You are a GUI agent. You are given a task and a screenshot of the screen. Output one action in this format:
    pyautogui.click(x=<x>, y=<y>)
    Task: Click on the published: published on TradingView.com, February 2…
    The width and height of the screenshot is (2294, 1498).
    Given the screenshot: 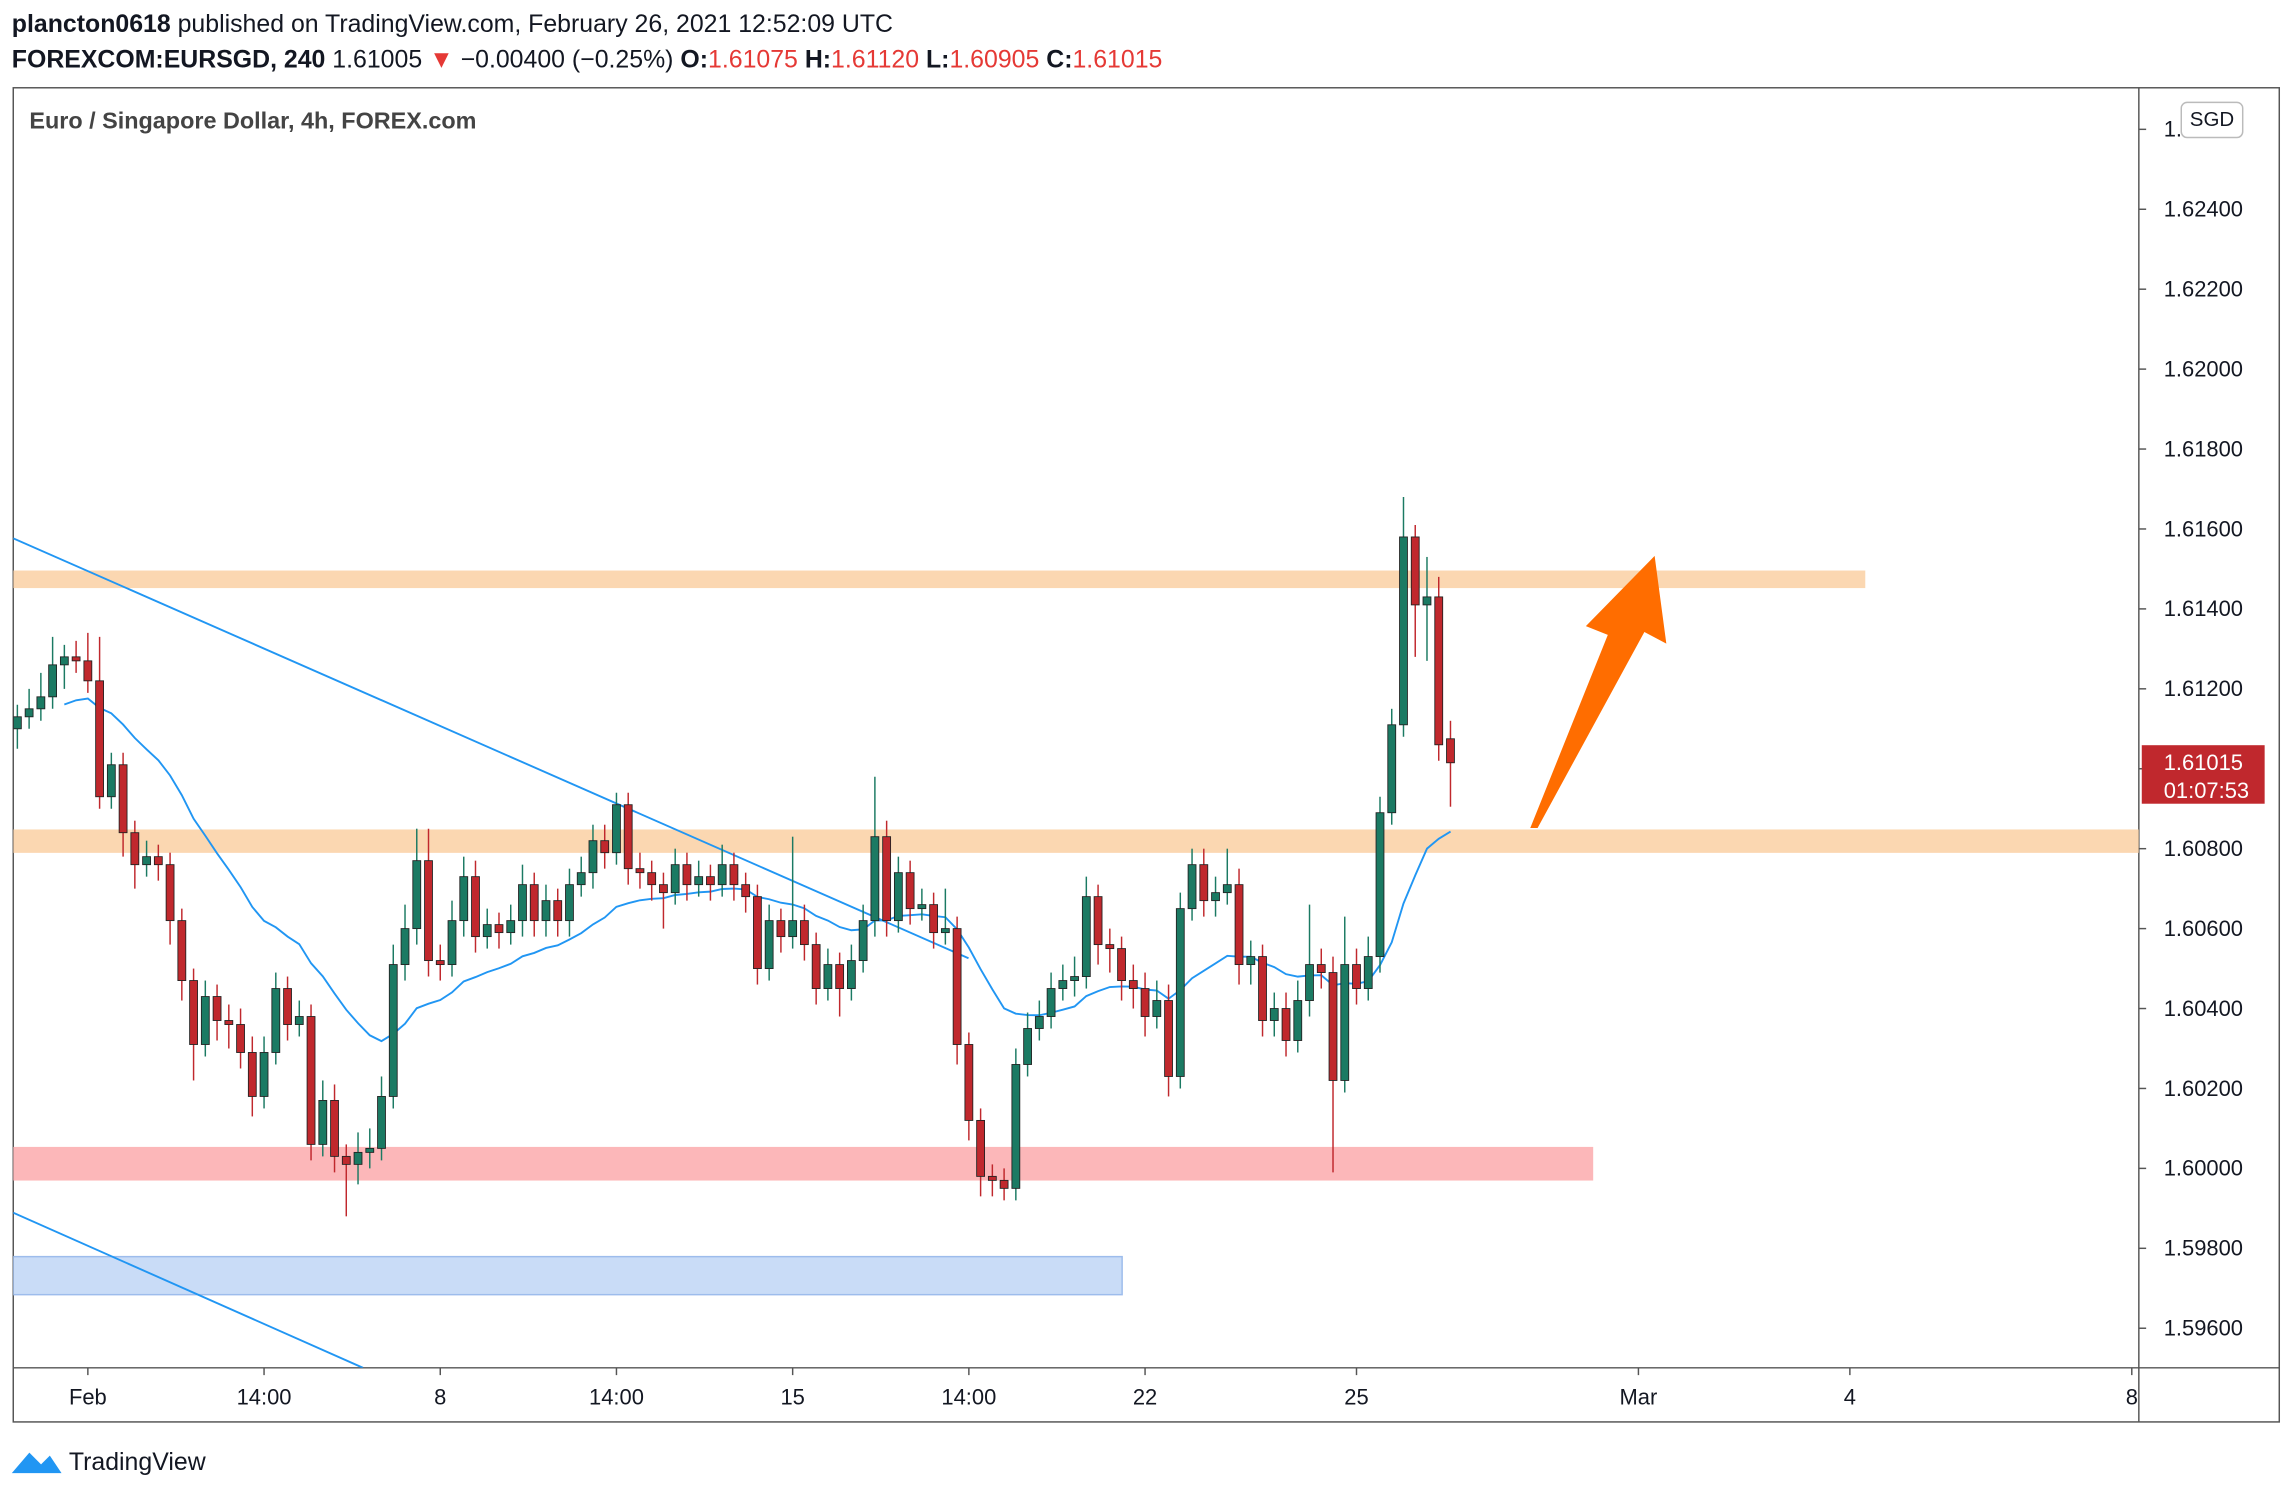 What is the action you would take?
    pyautogui.click(x=535, y=24)
    